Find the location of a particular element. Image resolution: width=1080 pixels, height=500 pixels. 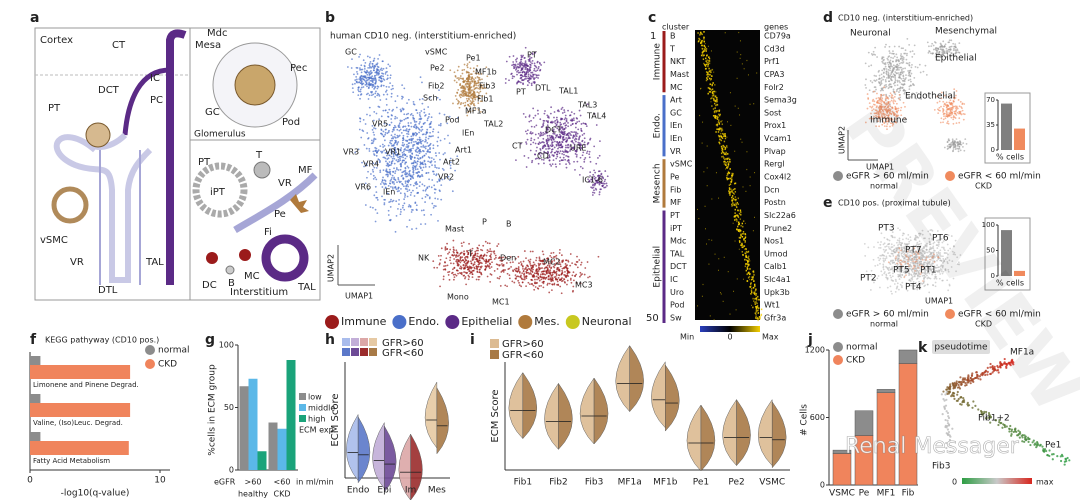

mf-icon is located at coordinates (299, 203).